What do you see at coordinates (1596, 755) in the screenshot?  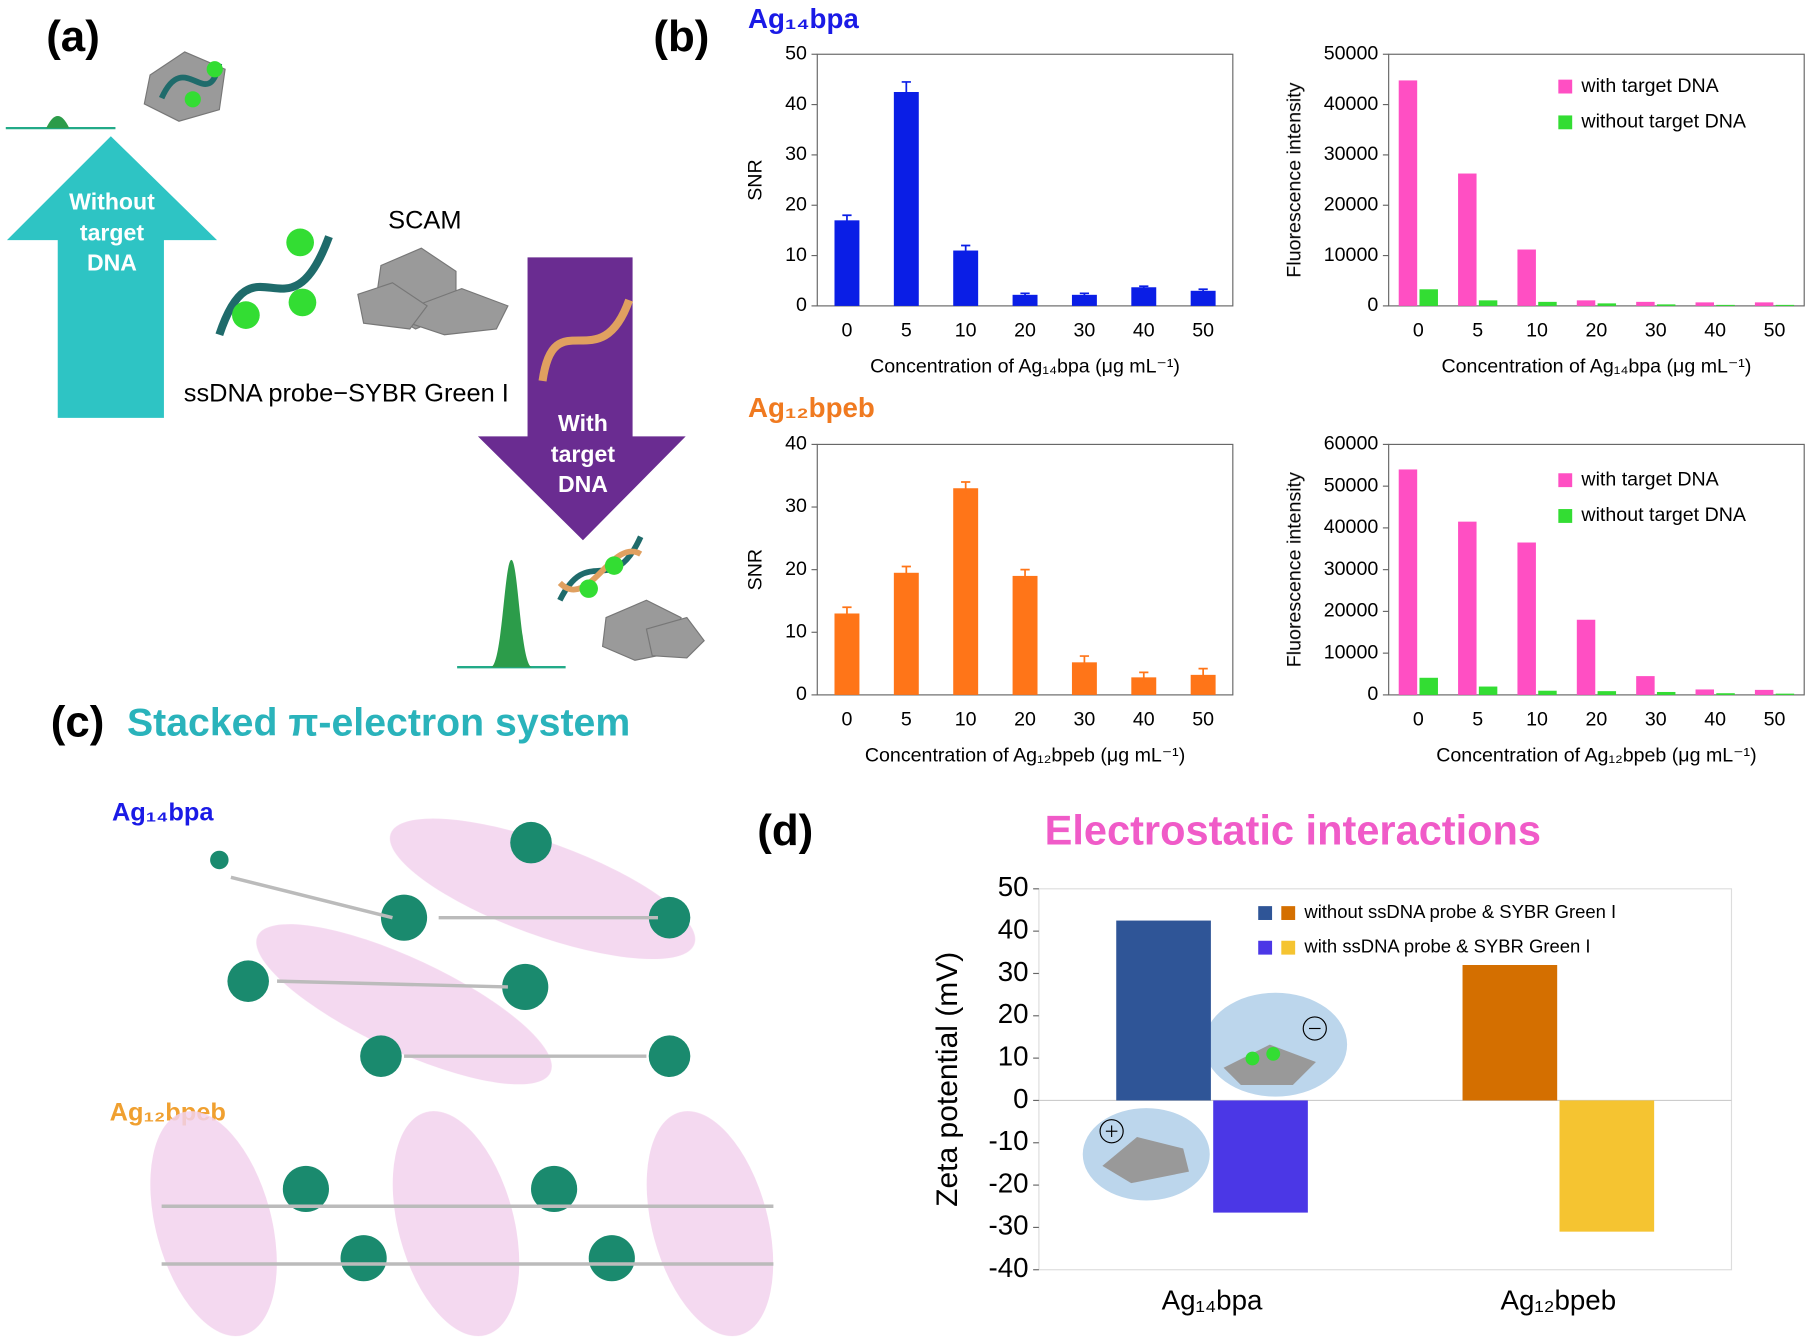 I see `x-axis-label: Concentration of Ag₁₂bpeb (μg mL⁻¹)` at bounding box center [1596, 755].